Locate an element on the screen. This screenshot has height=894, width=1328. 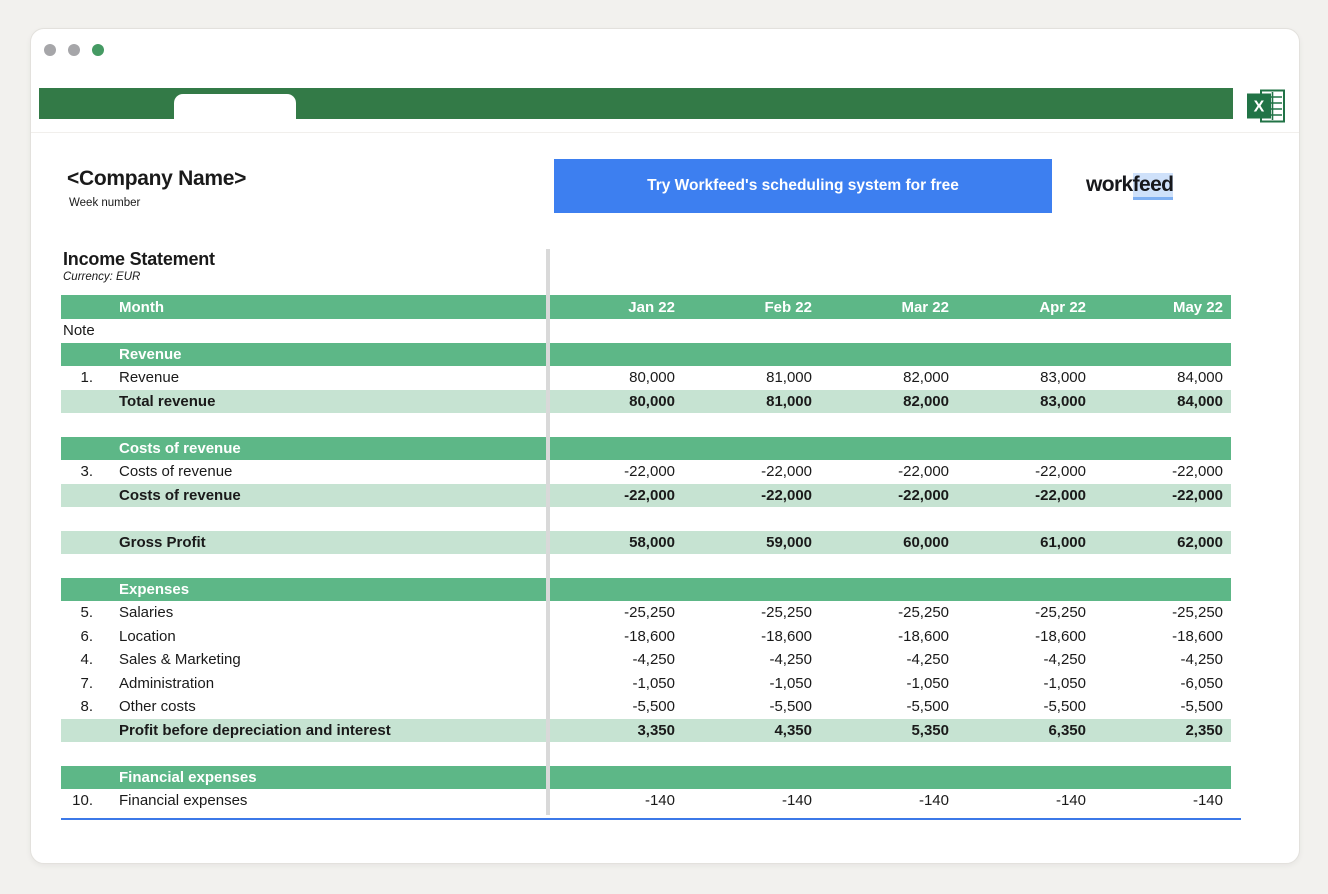
month-header-cell: Apr 22 is located at coordinates (1062, 307).